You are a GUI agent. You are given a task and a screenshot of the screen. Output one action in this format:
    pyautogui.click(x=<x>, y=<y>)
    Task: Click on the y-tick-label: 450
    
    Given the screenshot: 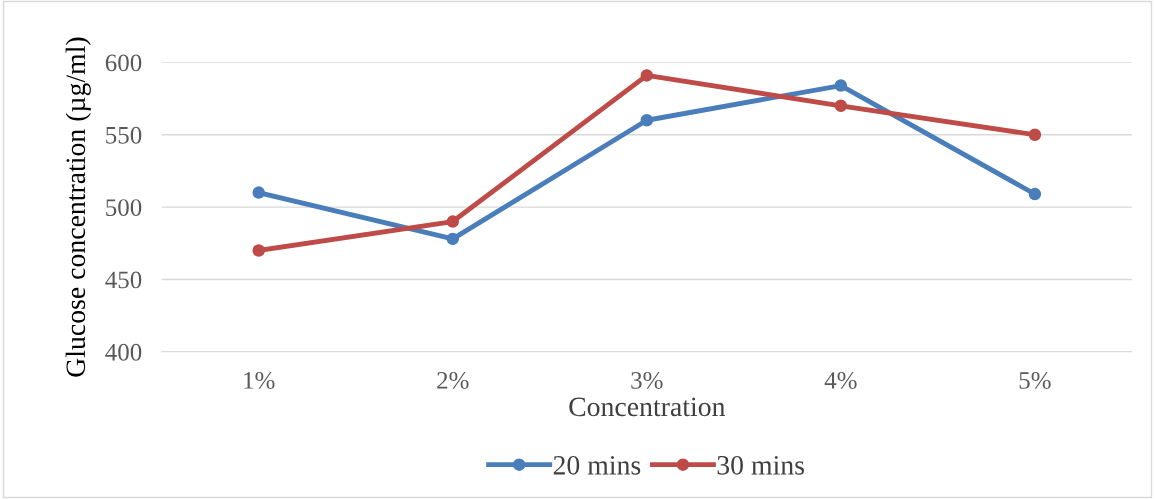 What is the action you would take?
    pyautogui.click(x=123, y=280)
    